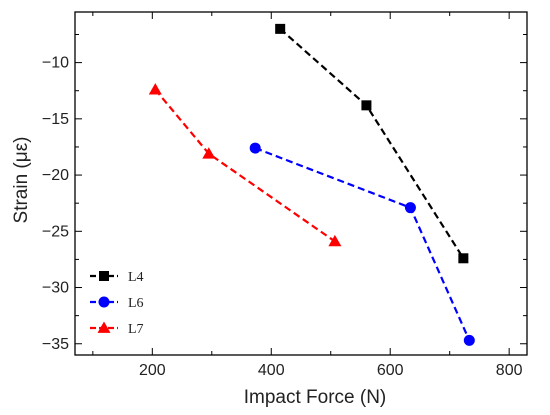 The height and width of the screenshot is (415, 550). What do you see at coordinates (136, 329) in the screenshot?
I see `legend-label-l7: L7` at bounding box center [136, 329].